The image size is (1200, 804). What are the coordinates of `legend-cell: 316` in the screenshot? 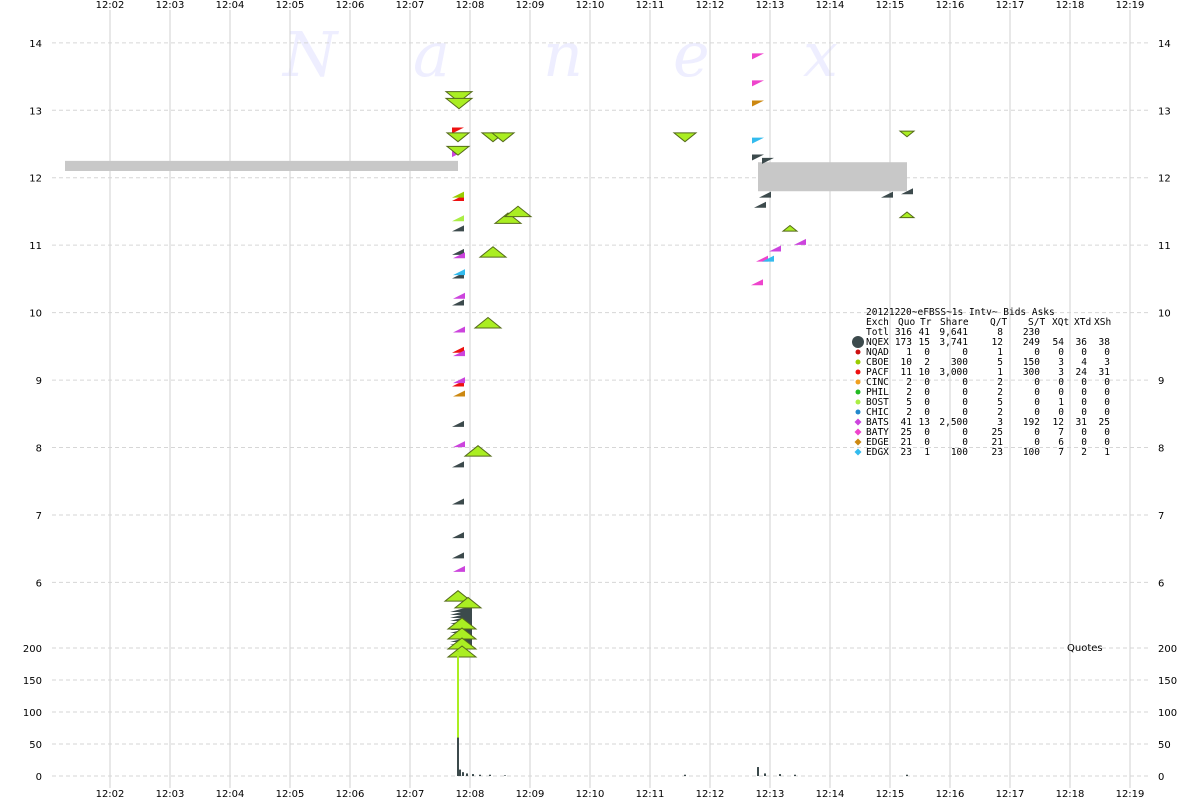 It's located at (903, 332).